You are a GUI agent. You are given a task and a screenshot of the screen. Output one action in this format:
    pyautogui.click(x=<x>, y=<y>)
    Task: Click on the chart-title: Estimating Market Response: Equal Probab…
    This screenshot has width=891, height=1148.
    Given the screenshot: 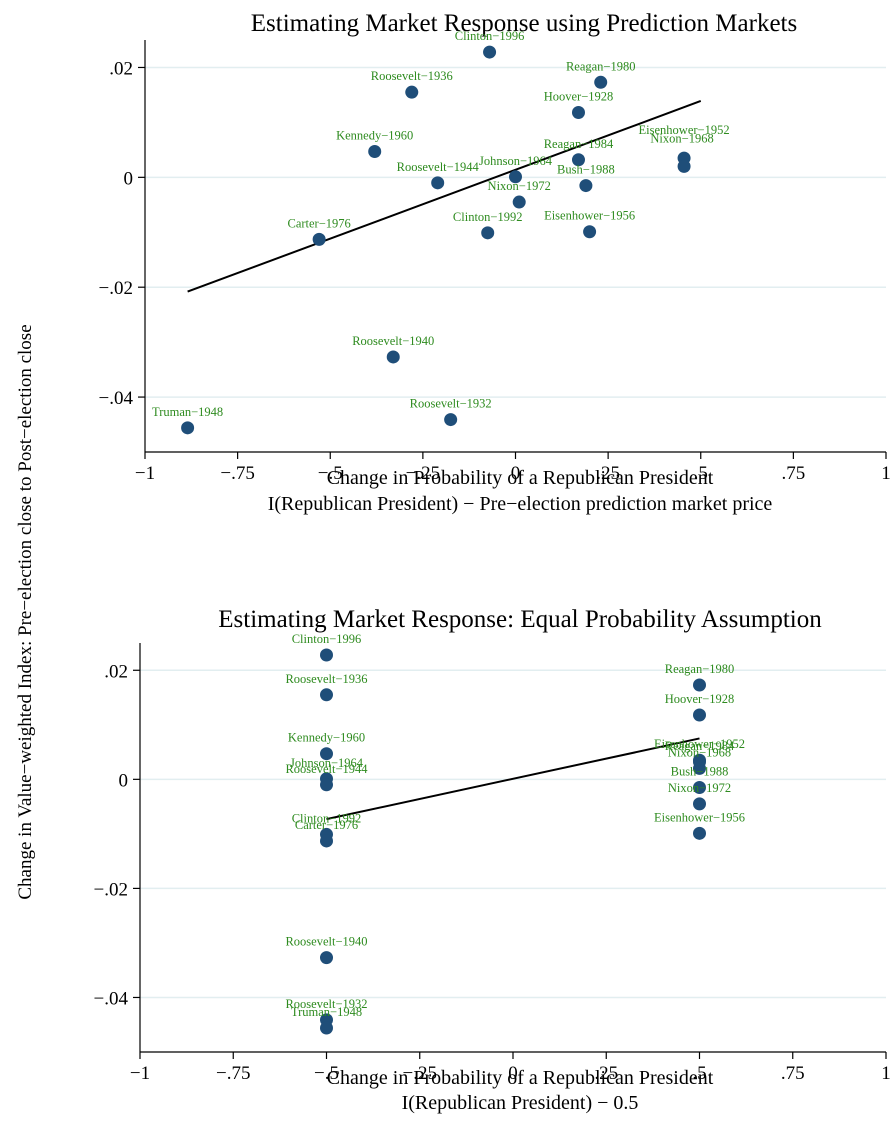 What is the action you would take?
    pyautogui.click(x=520, y=619)
    